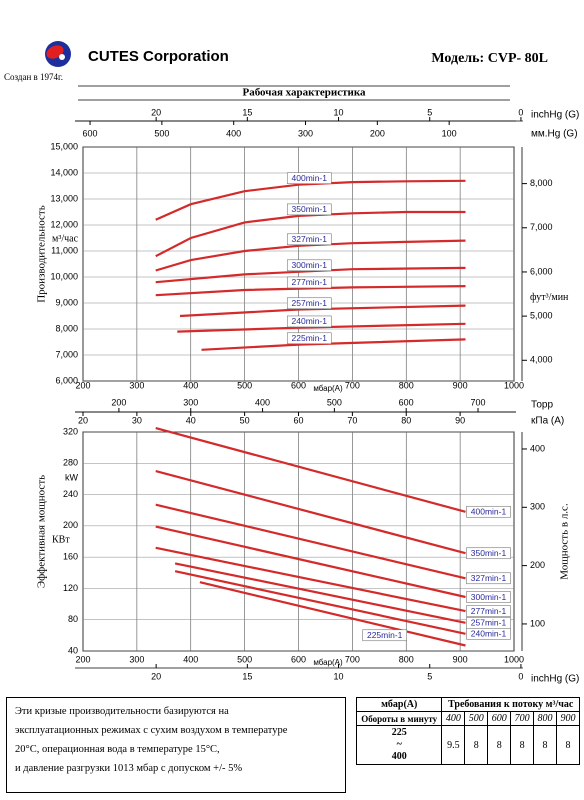 Image resolution: width=584 pixels, height=800 pixels. What do you see at coordinates (64, 250) in the screenshot?
I see `y-tick-label: 11,000` at bounding box center [64, 250].